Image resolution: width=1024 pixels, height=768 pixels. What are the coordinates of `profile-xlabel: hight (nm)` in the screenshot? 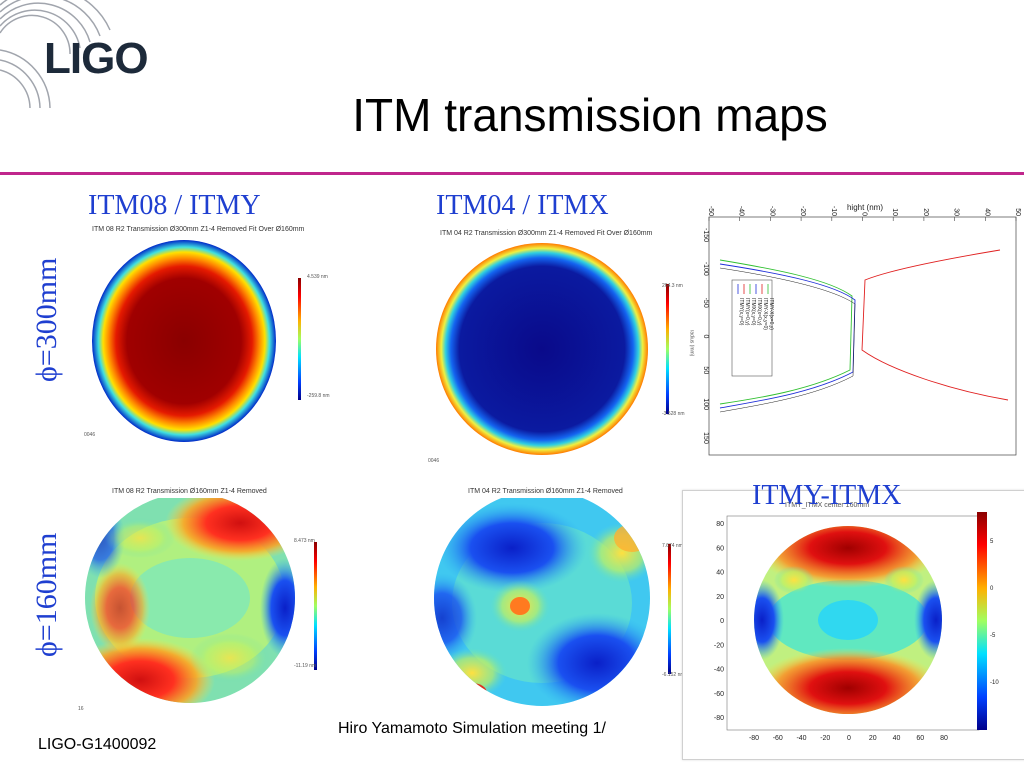 It's located at (865, 207).